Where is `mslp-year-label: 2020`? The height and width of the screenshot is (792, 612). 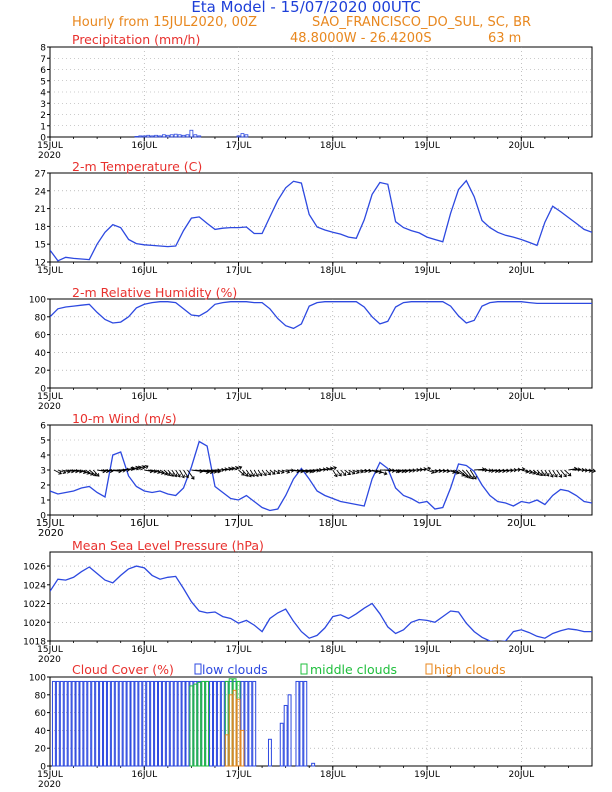 mslp-year-label: 2020 is located at coordinates (49, 660).